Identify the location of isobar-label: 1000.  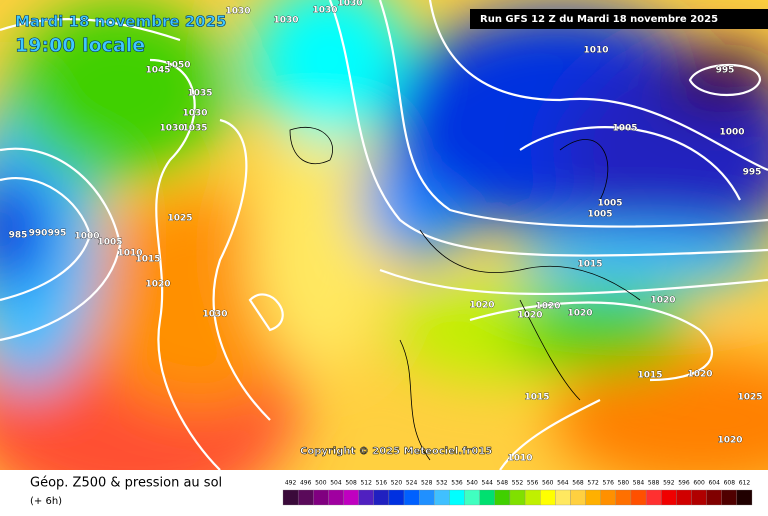
(731, 133).